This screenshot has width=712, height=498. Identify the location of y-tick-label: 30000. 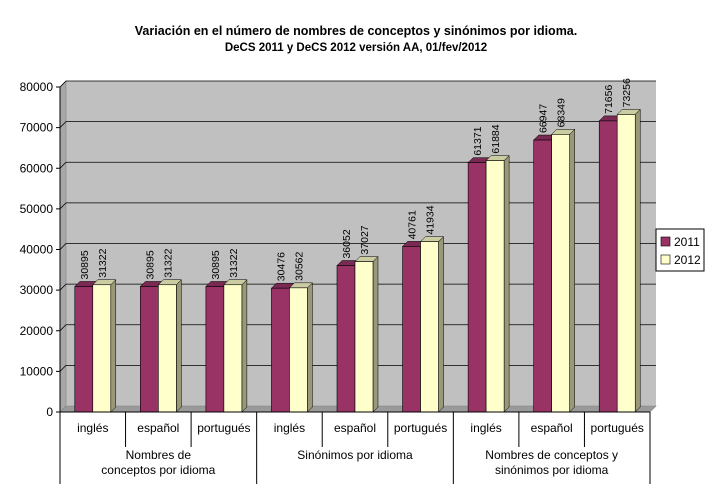
(37, 290).